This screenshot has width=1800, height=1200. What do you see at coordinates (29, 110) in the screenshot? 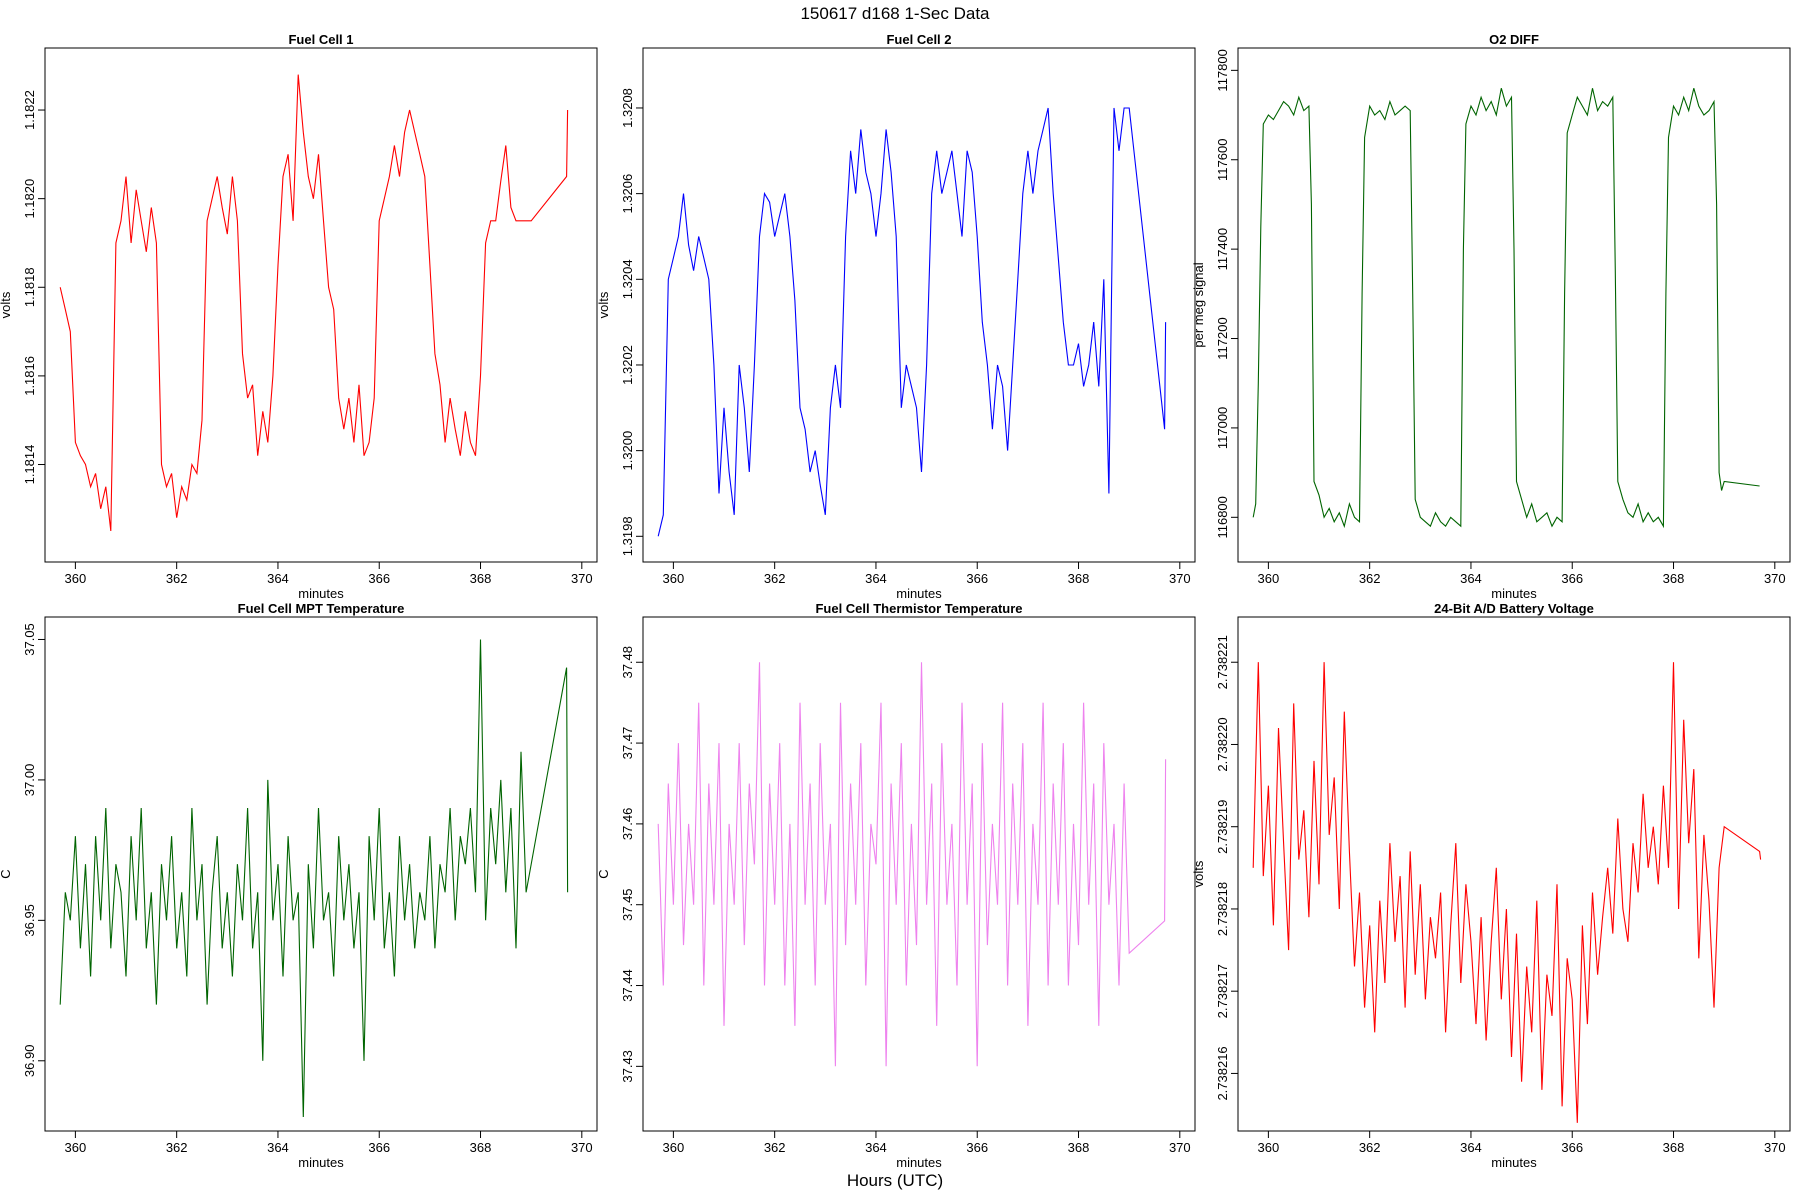
I see `y-tick-label: 1.1822` at bounding box center [29, 110].